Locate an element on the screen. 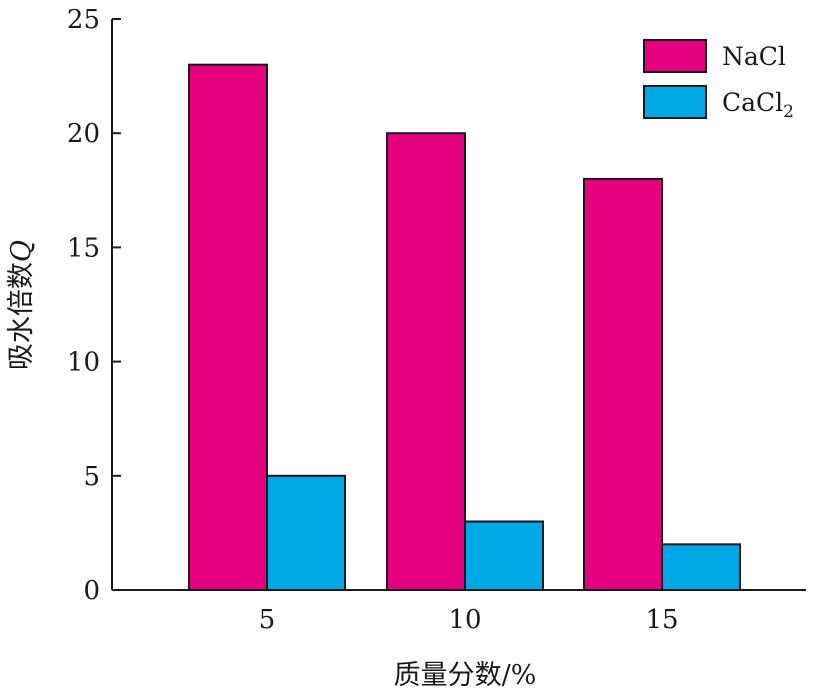 Image resolution: width=820 pixels, height=698 pixels. legend-swatch-cacl2 is located at coordinates (675, 102).